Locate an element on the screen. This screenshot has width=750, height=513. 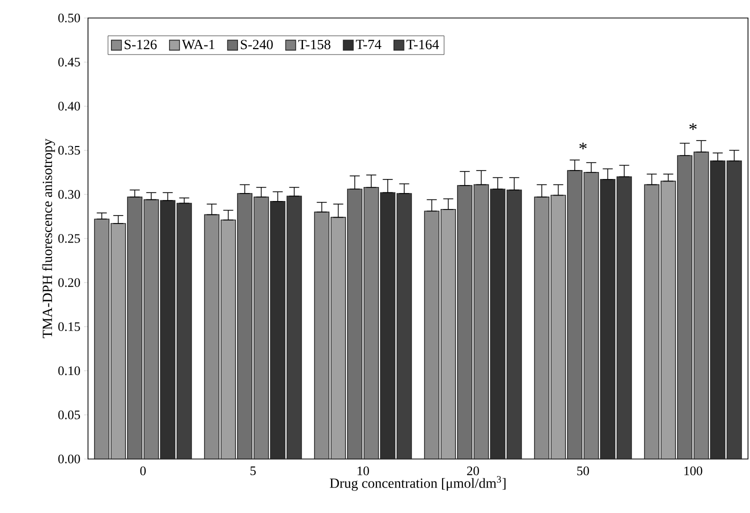
legend-label: T-74 is located at coordinates (369, 45).